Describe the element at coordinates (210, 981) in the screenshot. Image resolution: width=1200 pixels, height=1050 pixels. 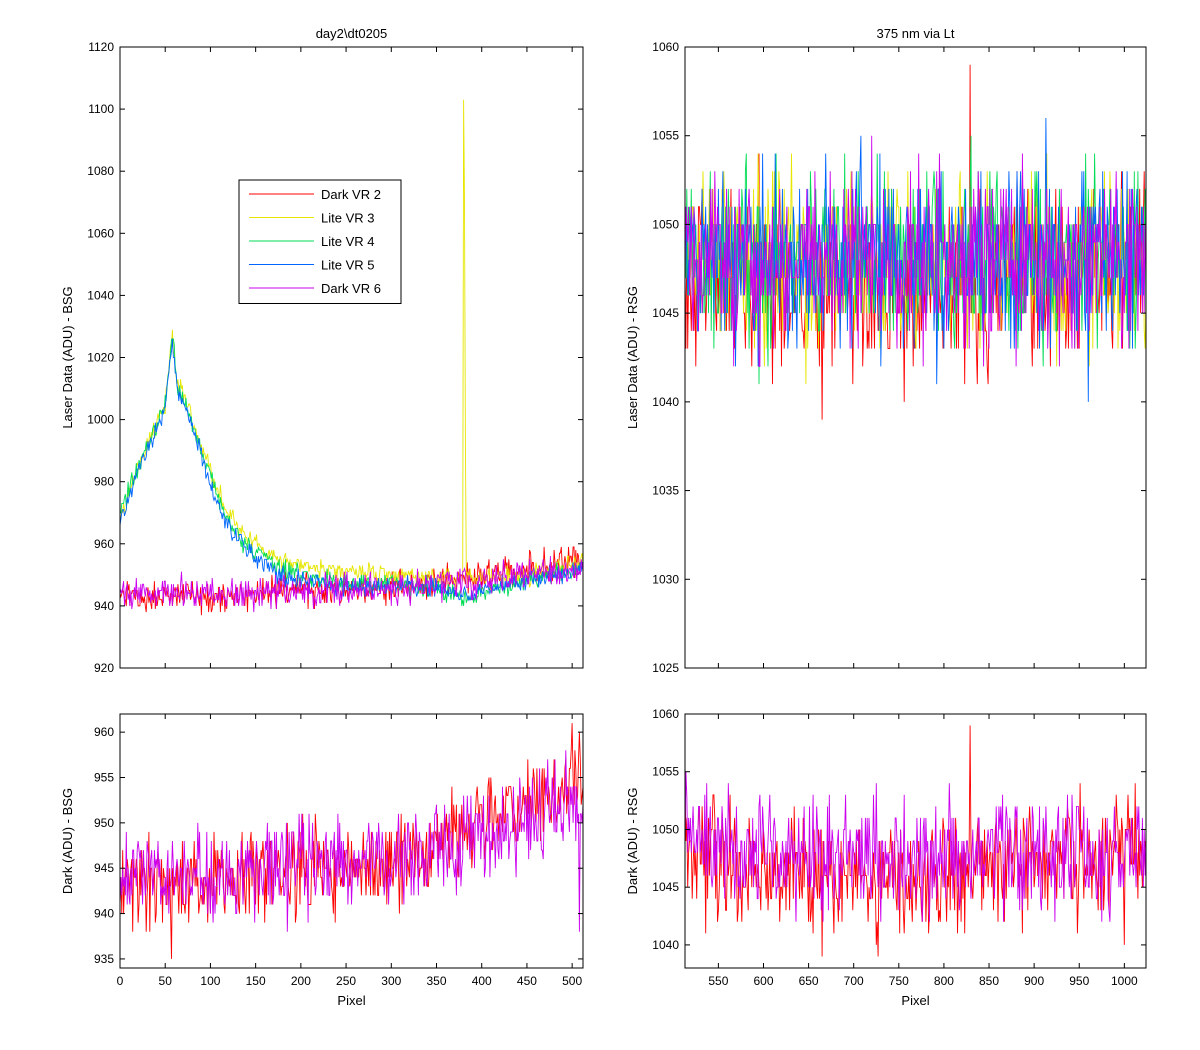
I see `x-tick-label: 100` at that location.